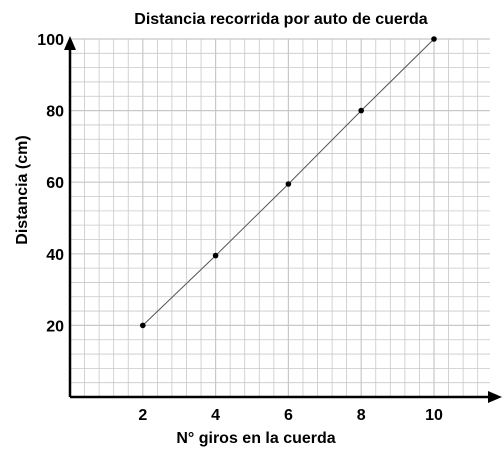 This screenshot has width=502, height=450. Describe the element at coordinates (70, 43) in the screenshot. I see `y-axis-arrow` at that location.